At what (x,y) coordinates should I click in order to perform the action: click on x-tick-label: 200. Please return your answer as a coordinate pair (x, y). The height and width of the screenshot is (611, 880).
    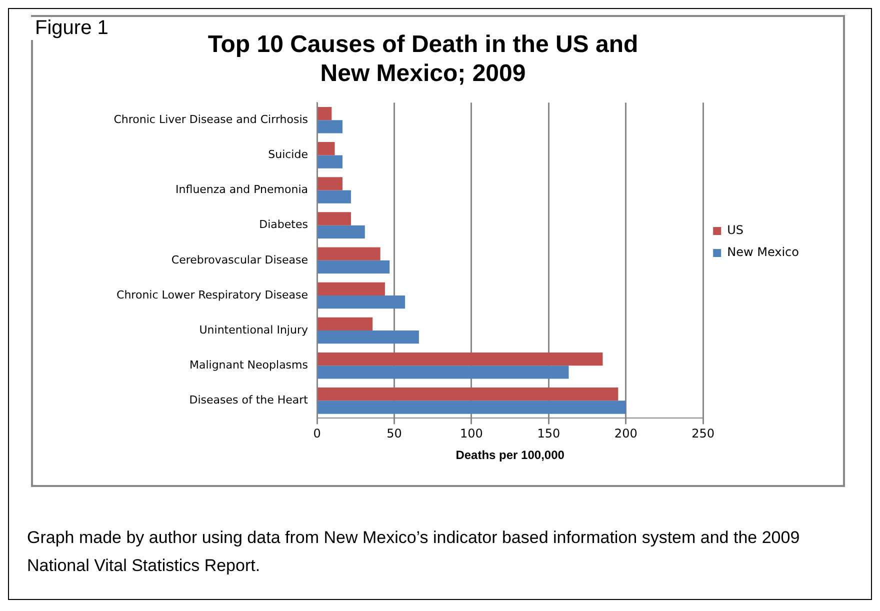
    Looking at the image, I should click on (626, 433).